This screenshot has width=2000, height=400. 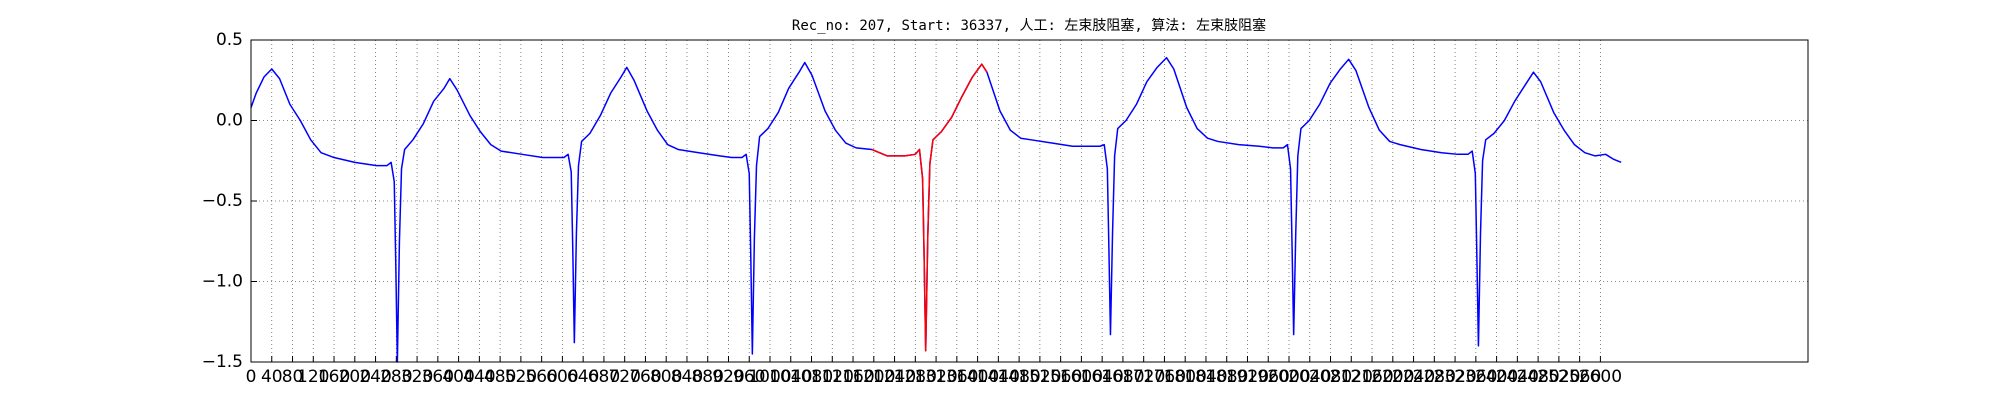 I want to click on series-line, so click(x=929, y=207).